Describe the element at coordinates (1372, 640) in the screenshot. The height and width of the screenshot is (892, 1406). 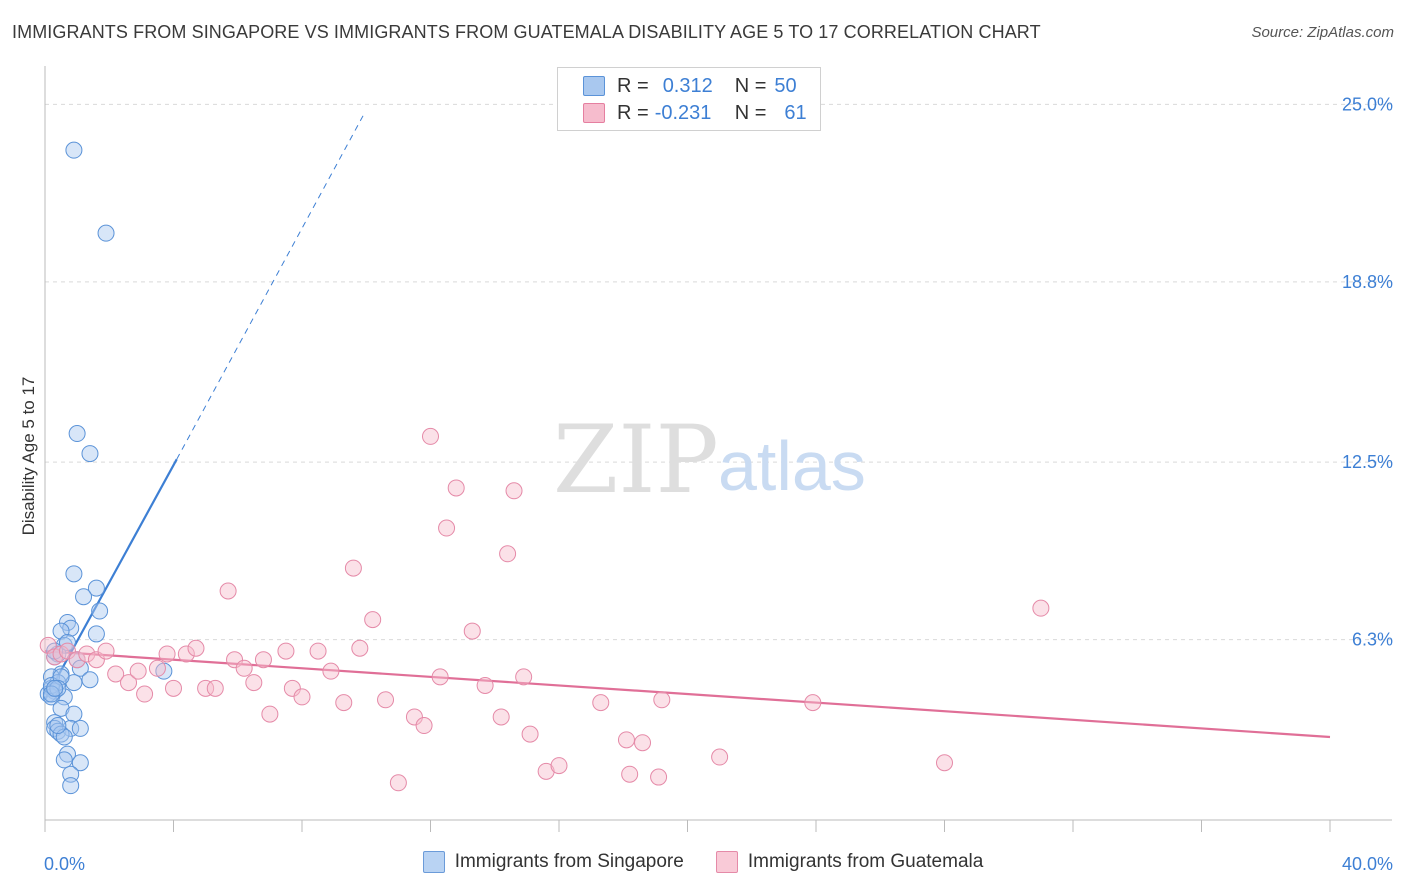
I see `y-tick-label: 6.3%` at that location.